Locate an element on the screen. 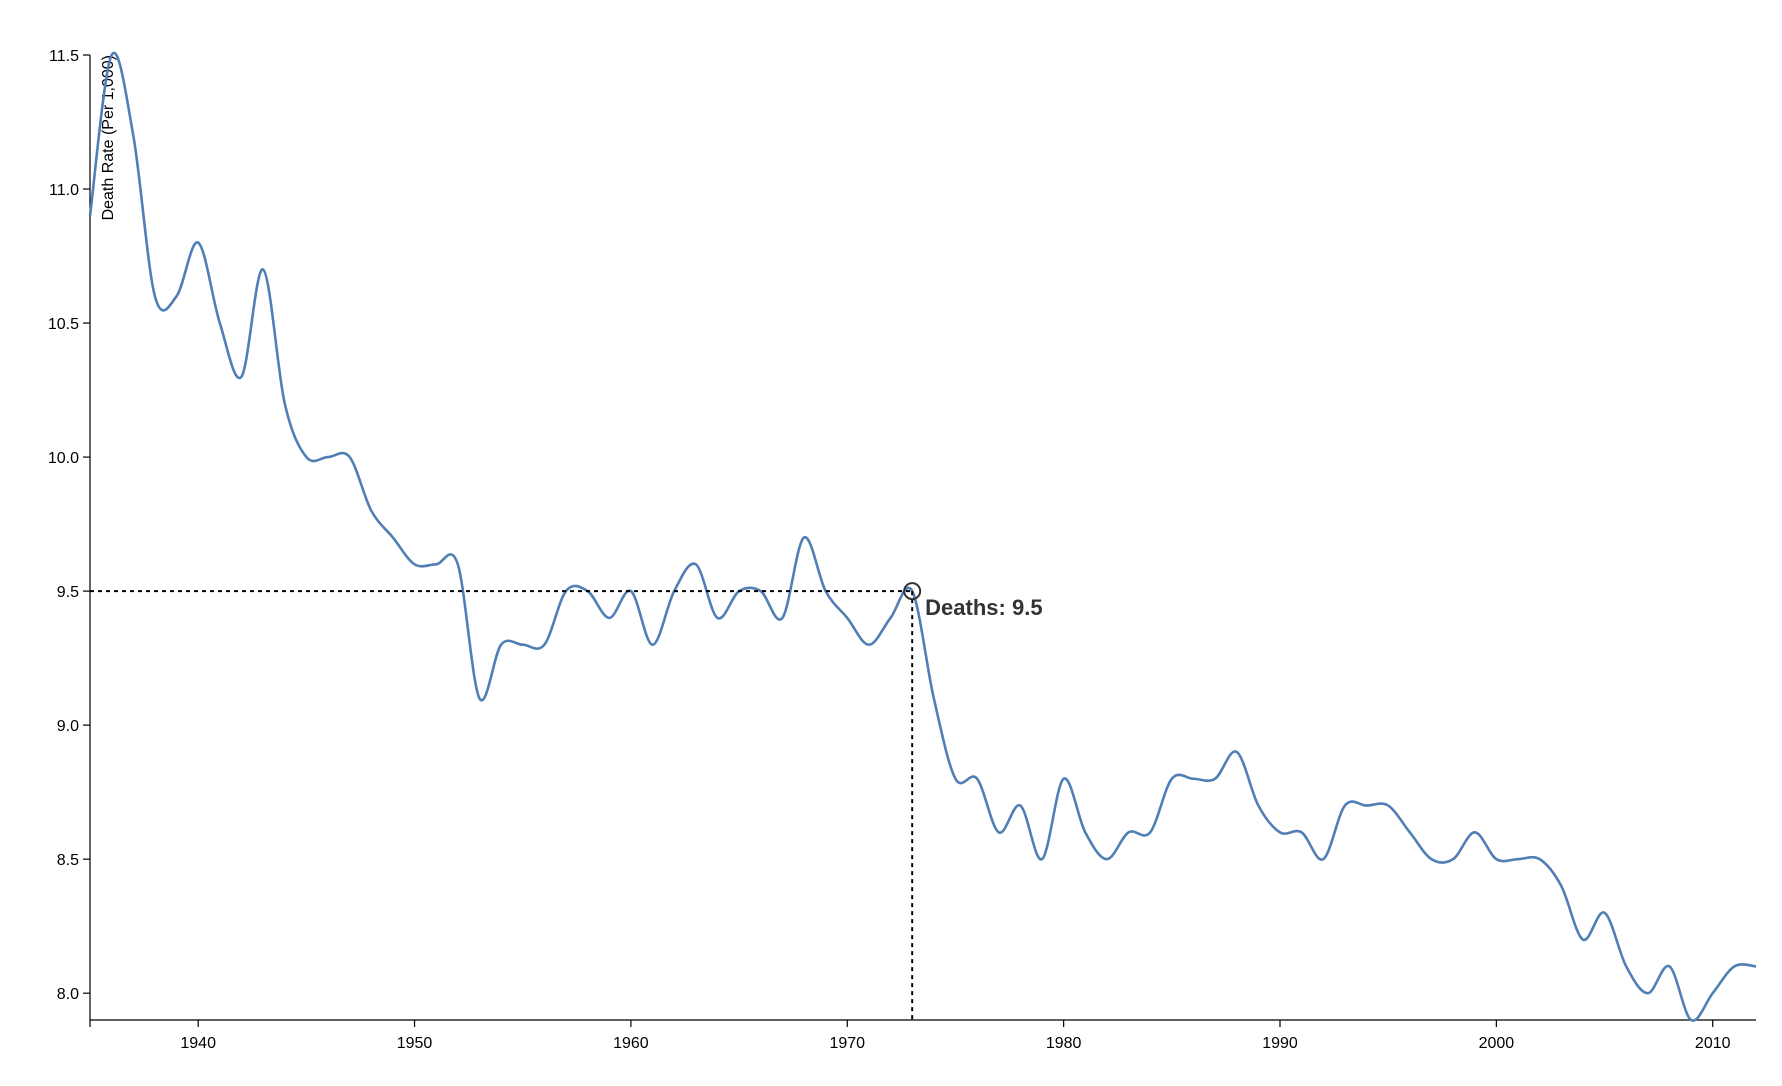 The width and height of the screenshot is (1782, 1086). x-tick-label: 2000 is located at coordinates (1497, 1043).